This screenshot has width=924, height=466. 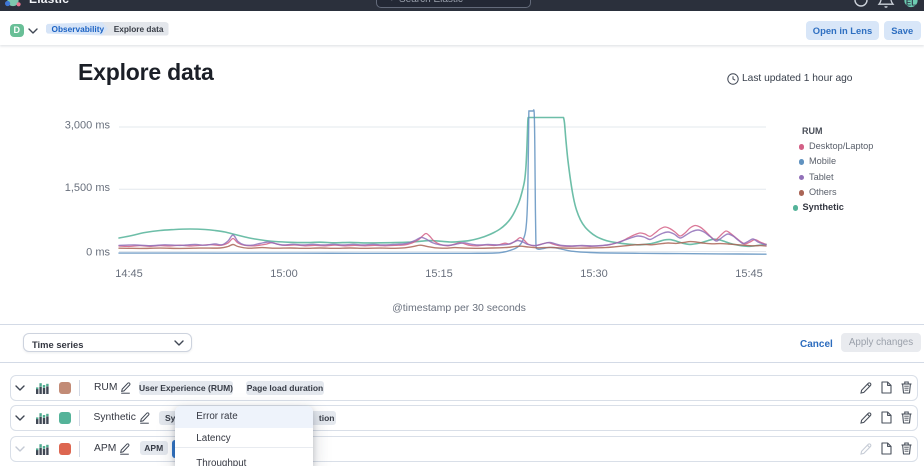 What do you see at coordinates (594, 274) in the screenshot?
I see `svg-text: 15:30` at bounding box center [594, 274].